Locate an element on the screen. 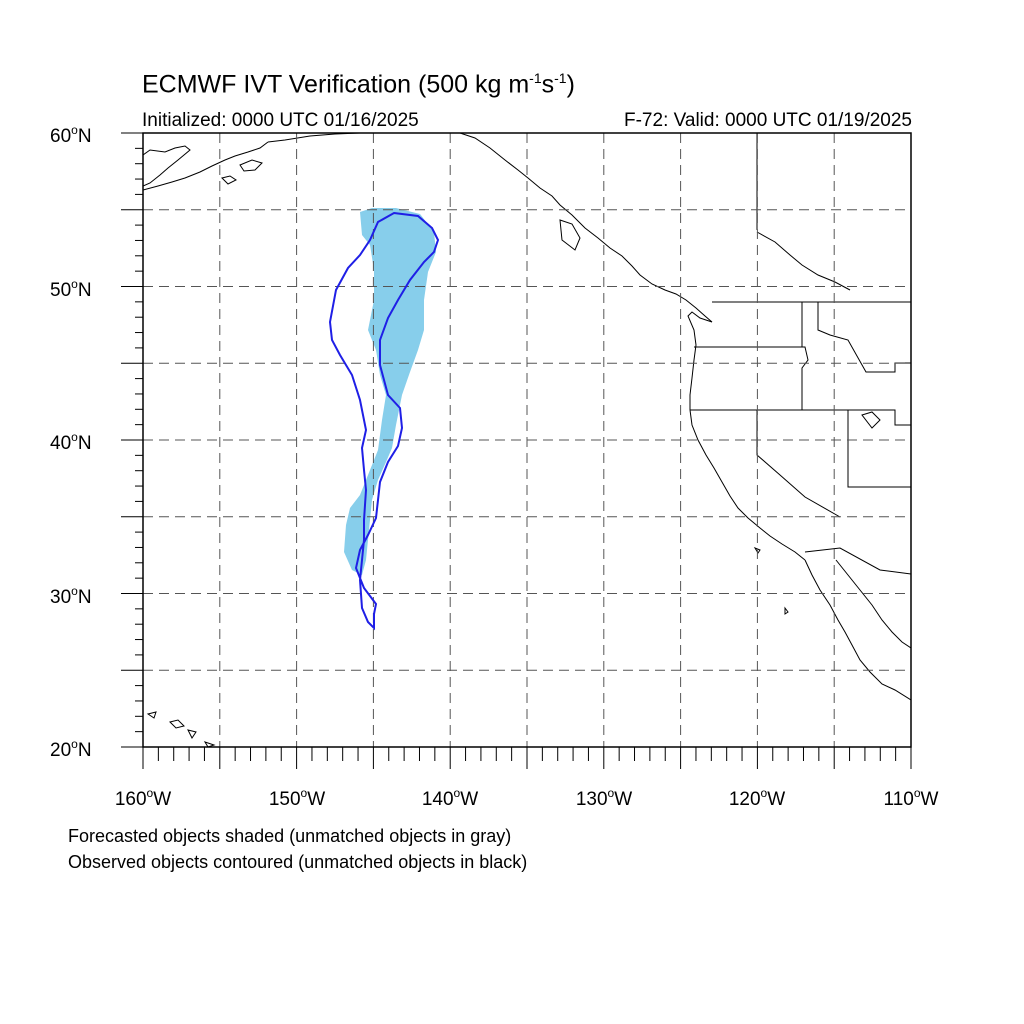  oregon-washington-border is located at coordinates (751, 378).